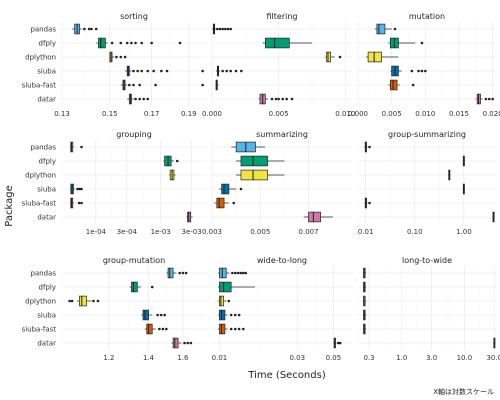 The height and width of the screenshot is (400, 500). What do you see at coordinates (134, 16) in the screenshot?
I see `facet-title-sorting: sorting` at bounding box center [134, 16].